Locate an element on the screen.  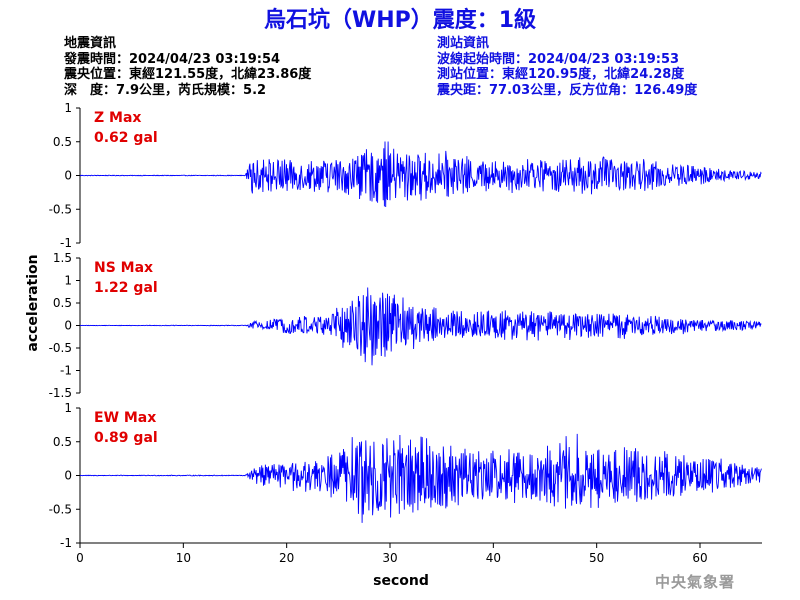
y-tick-label: -1.5 is located at coordinates (60, 393).